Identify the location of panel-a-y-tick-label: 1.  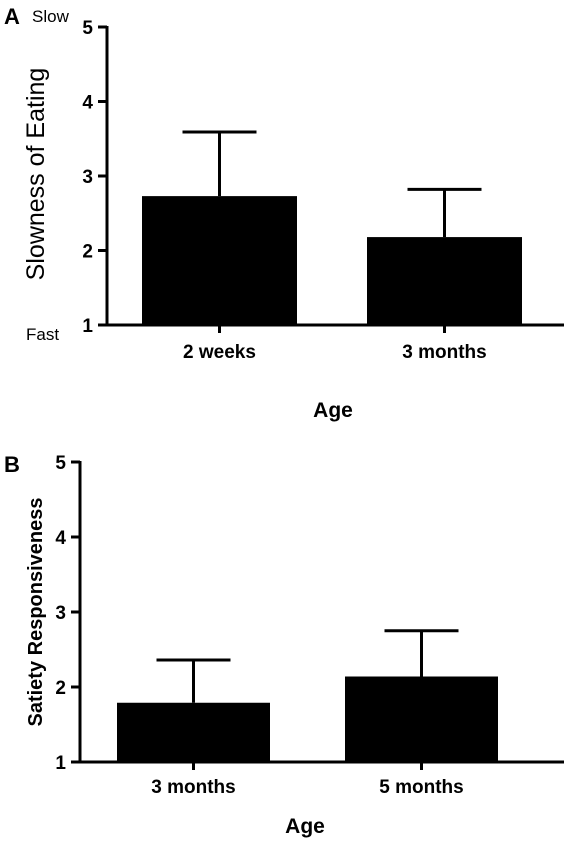
(87, 326).